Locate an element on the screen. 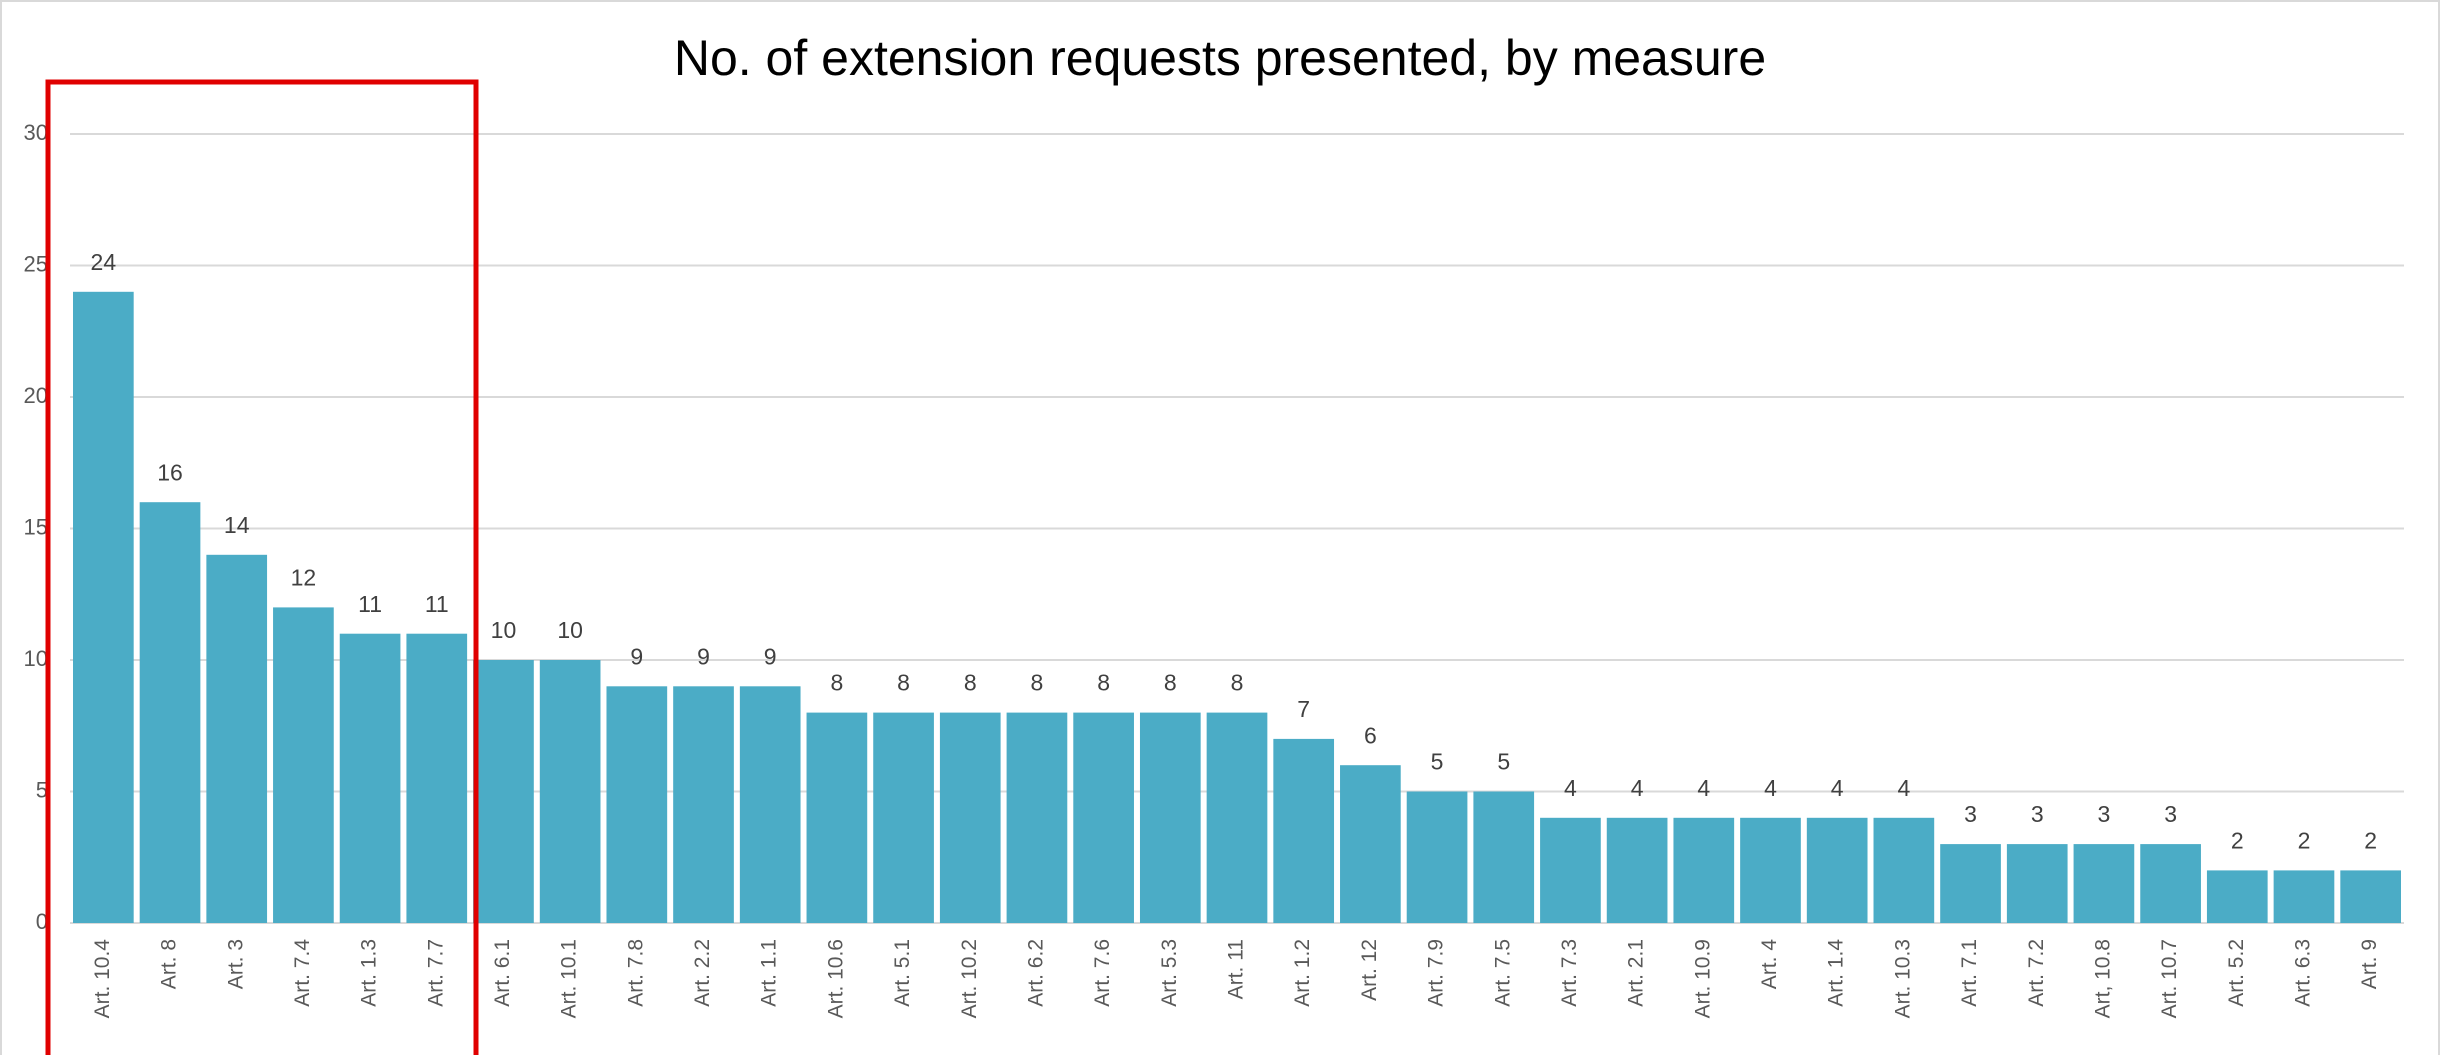 The height and width of the screenshot is (1055, 2440). x-tick-label: Art. 2.1 is located at coordinates (1636, 973).